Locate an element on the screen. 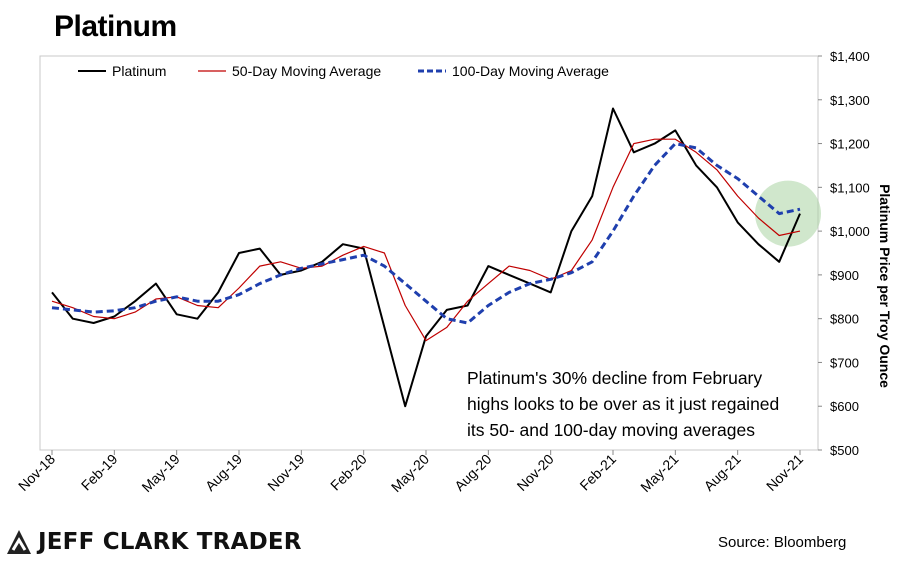 This screenshot has width=910, height=574. y-tick-label: $800 is located at coordinates (844, 319).